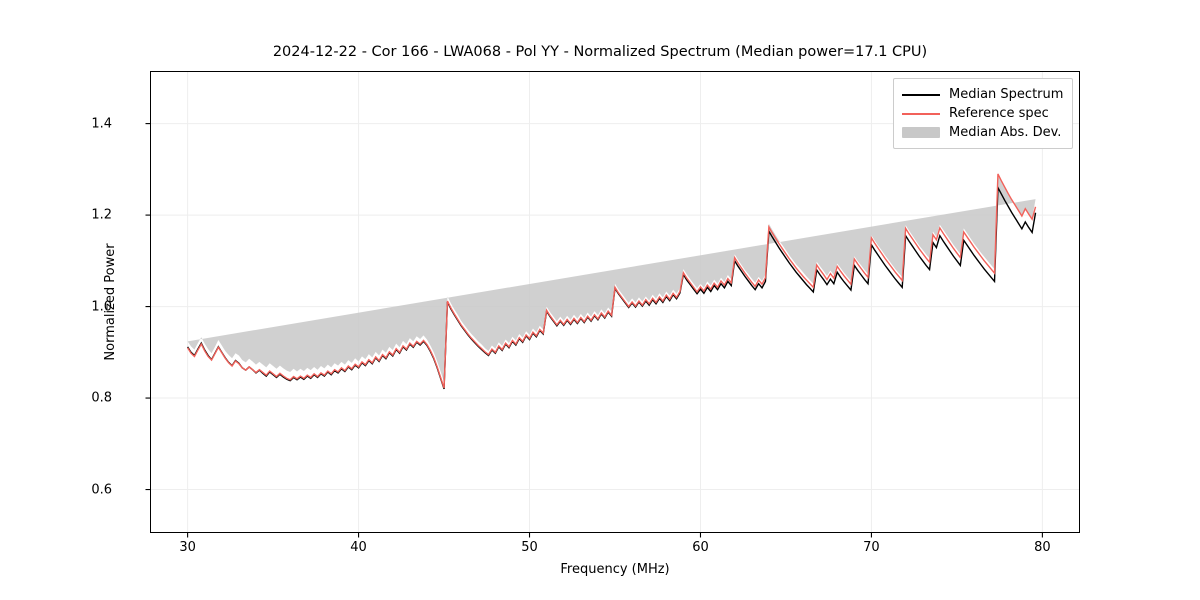 The width and height of the screenshot is (1200, 600). I want to click on x-tick-label: 80, so click(1042, 547).